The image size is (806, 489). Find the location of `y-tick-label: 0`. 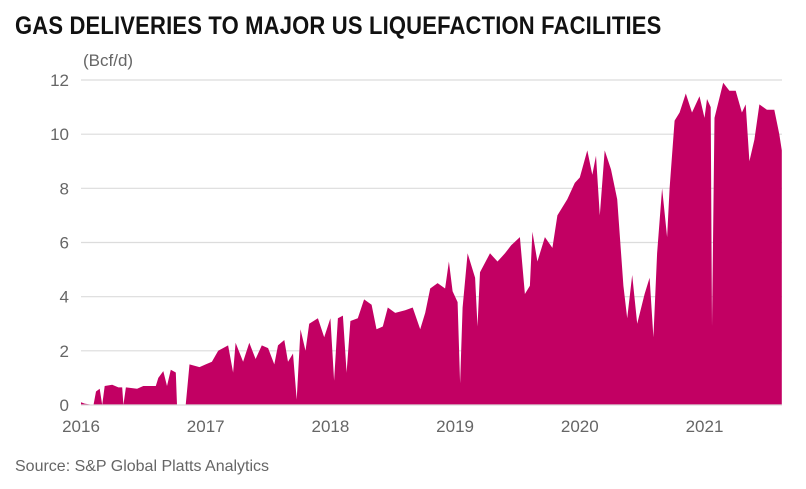

y-tick-label: 0 is located at coordinates (64, 405).